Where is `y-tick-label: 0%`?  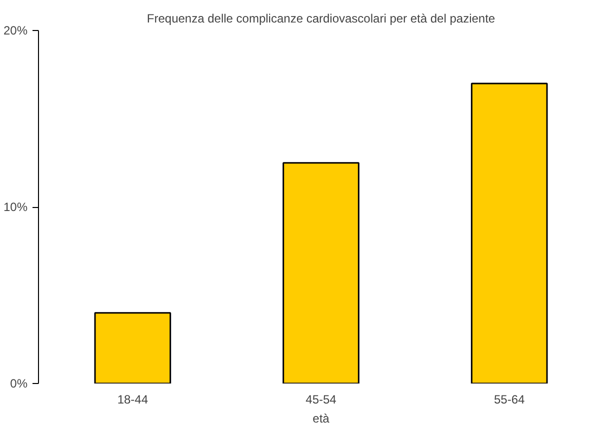 y-tick-label: 0% is located at coordinates (19, 383).